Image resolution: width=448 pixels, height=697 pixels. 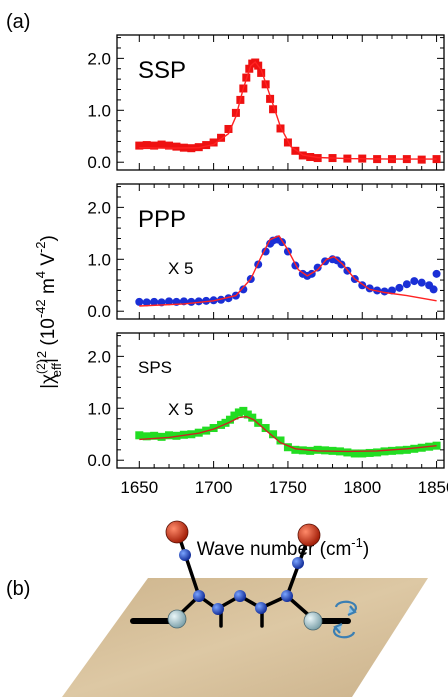 What do you see at coordinates (433, 487) in the screenshot?
I see `x-tick-label: 1850` at bounding box center [433, 487].